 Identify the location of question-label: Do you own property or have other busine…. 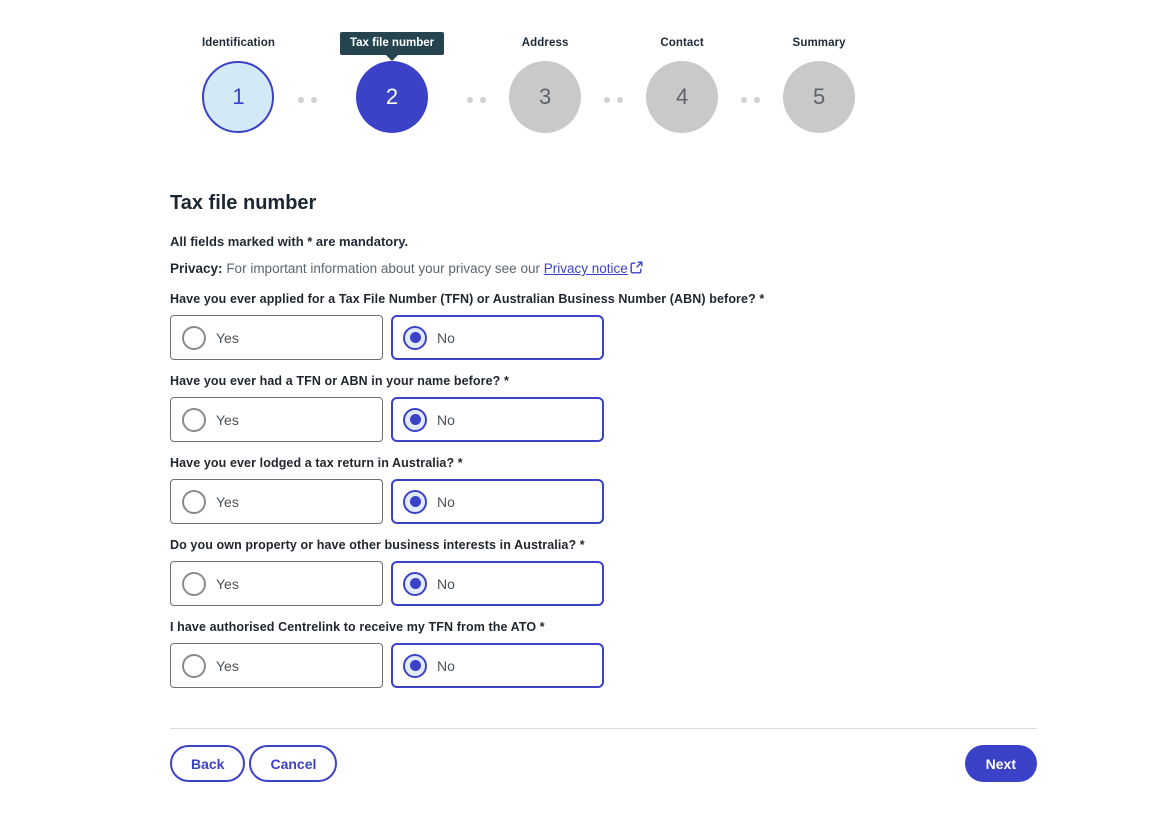
(377, 545).